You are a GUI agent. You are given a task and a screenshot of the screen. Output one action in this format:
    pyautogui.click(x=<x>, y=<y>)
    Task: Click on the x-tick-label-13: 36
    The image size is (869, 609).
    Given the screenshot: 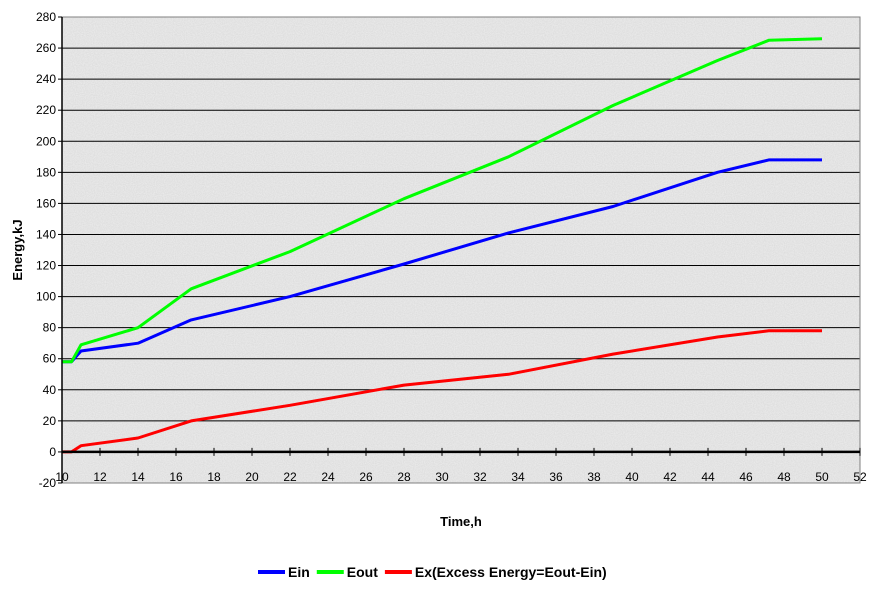 What is the action you would take?
    pyautogui.click(x=556, y=477)
    